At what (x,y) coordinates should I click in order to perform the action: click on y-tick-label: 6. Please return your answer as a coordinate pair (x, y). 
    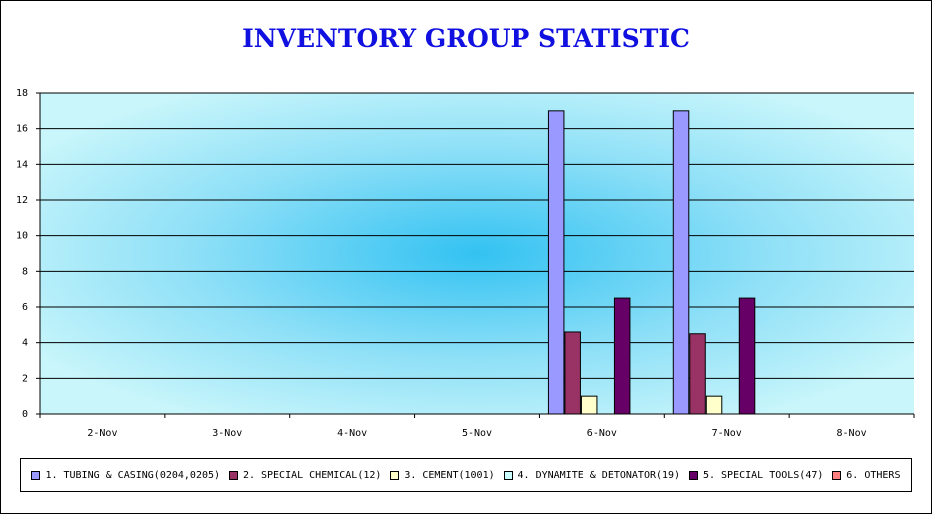
    Looking at the image, I should click on (25, 307).